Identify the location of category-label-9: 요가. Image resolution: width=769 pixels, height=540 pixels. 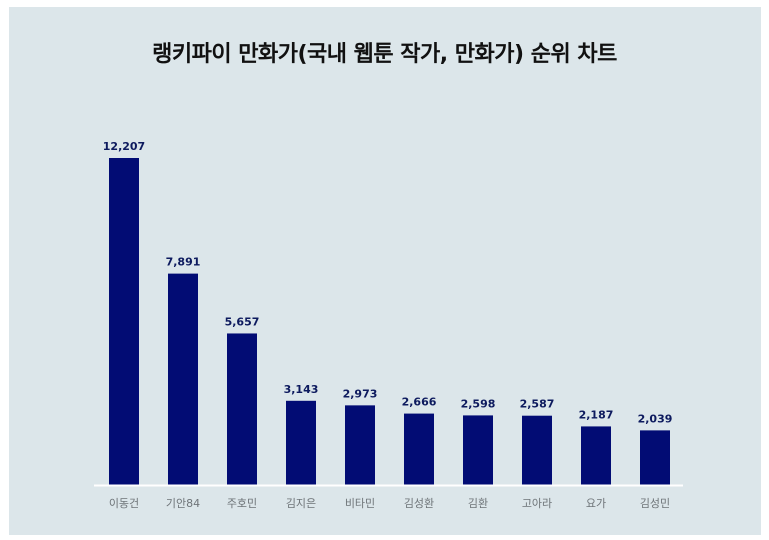
(596, 503).